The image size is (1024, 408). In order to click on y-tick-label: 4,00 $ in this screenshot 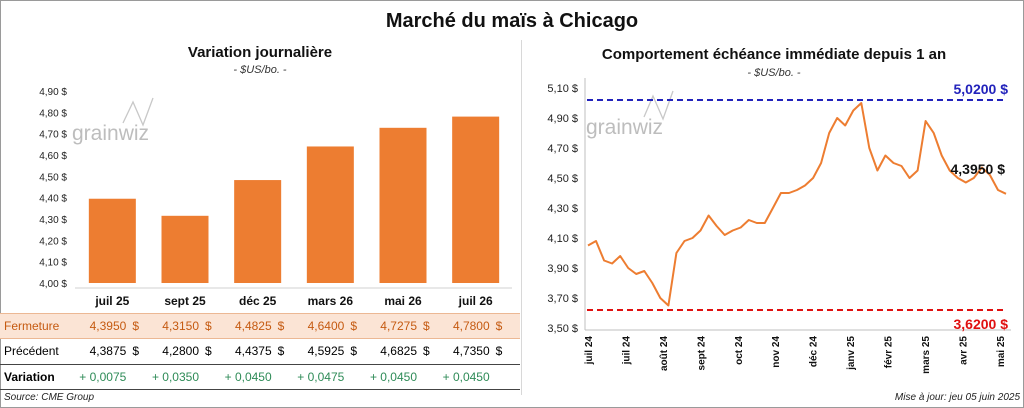, I will do `click(53, 284)`.